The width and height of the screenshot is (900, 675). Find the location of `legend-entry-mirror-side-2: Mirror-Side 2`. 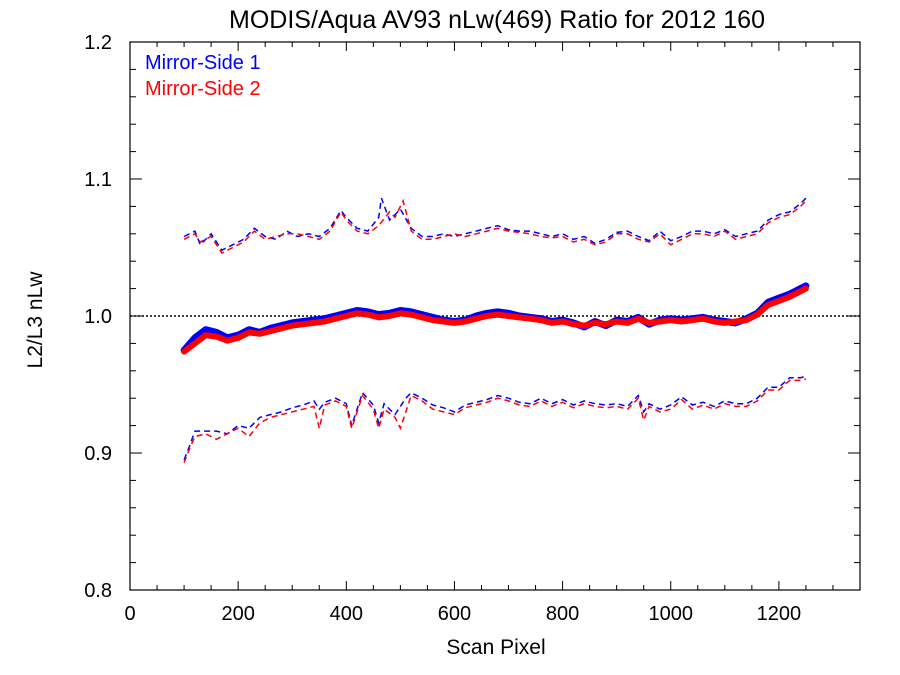

legend-entry-mirror-side-2: Mirror-Side 2 is located at coordinates (203, 89).